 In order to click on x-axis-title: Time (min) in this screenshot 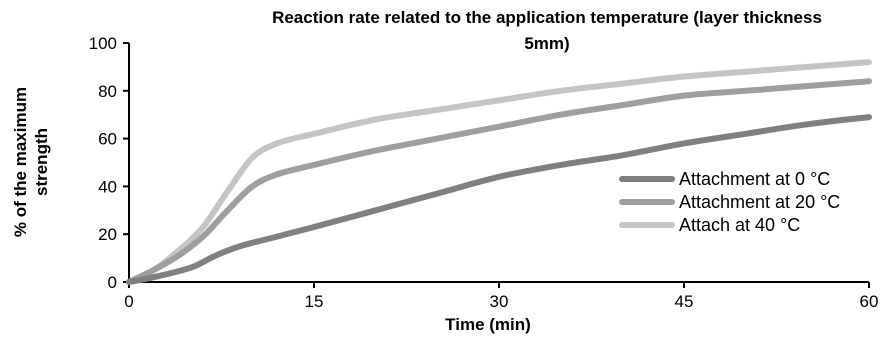, I will do `click(488, 324)`.